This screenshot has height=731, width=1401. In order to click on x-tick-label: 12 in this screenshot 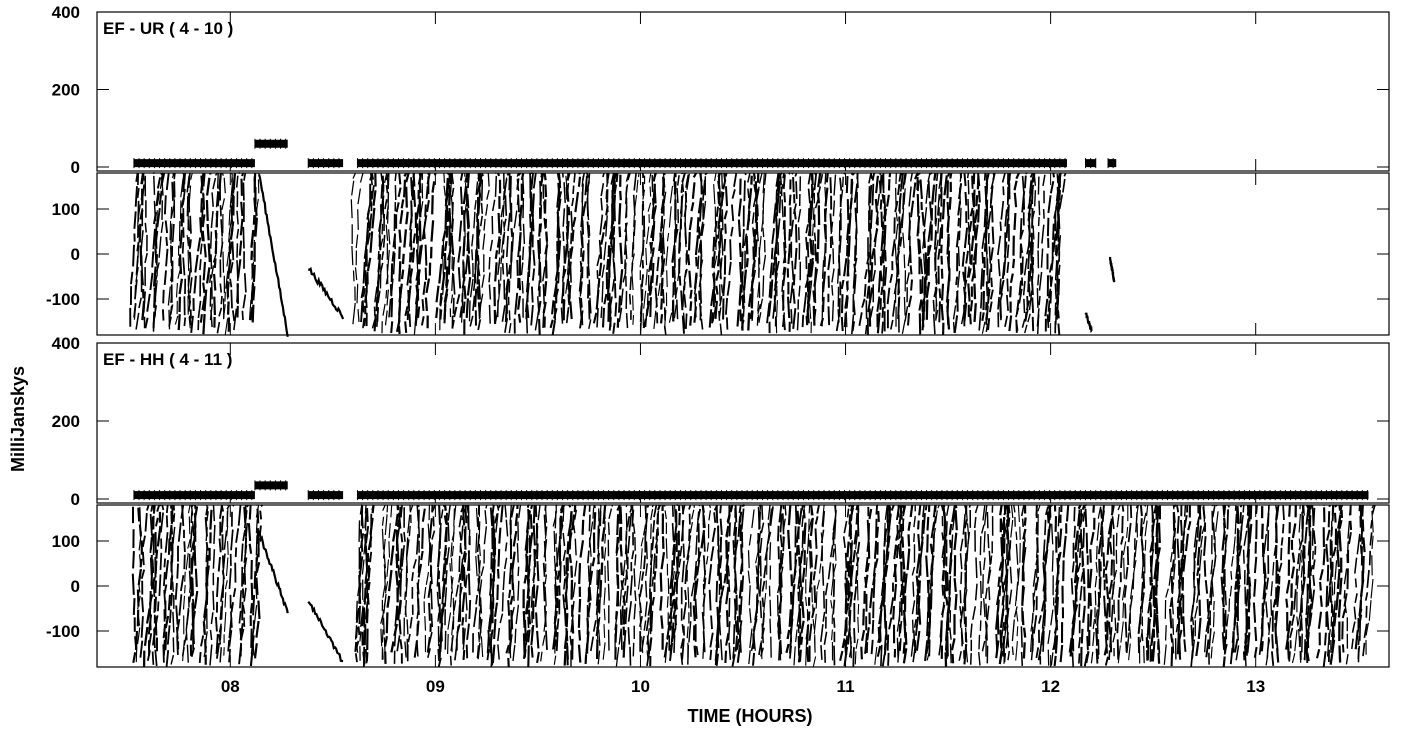, I will do `click(1050, 686)`.